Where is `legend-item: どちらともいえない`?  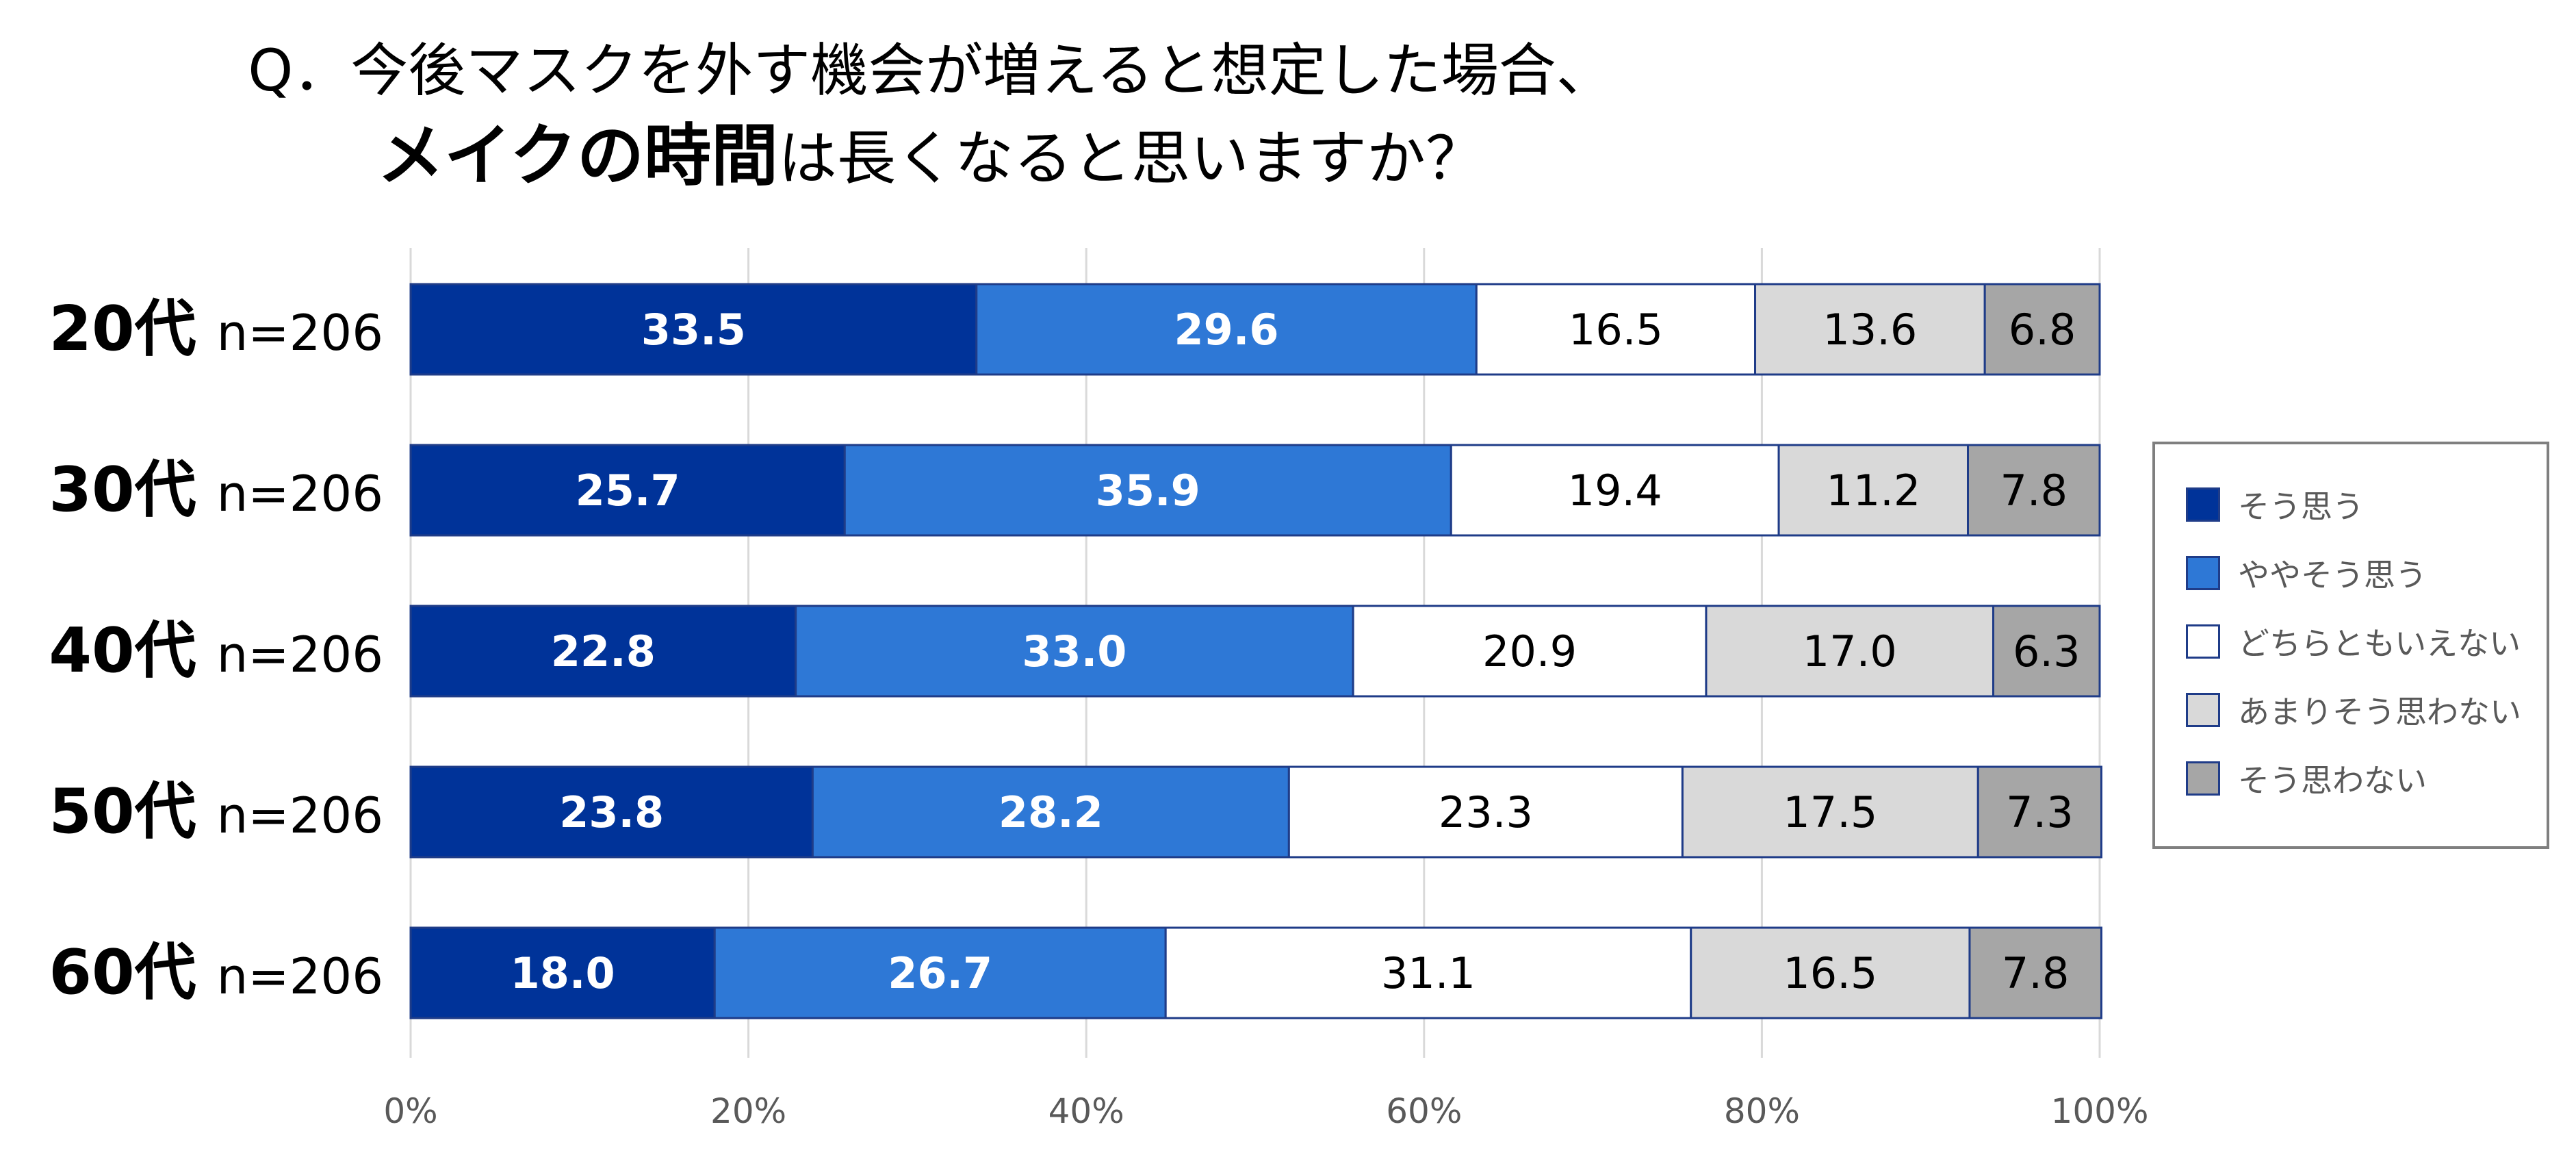
legend-item: どちらともいえない is located at coordinates (2353, 641).